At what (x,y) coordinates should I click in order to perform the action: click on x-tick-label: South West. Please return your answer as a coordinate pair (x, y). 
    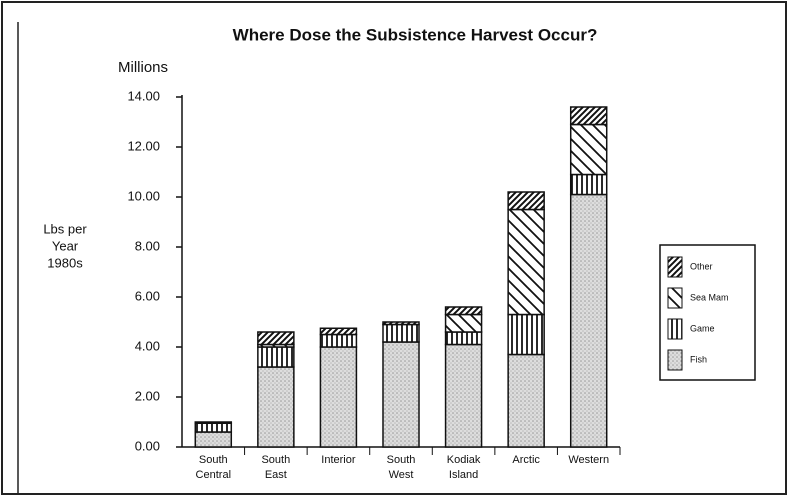
    Looking at the image, I should click on (401, 467).